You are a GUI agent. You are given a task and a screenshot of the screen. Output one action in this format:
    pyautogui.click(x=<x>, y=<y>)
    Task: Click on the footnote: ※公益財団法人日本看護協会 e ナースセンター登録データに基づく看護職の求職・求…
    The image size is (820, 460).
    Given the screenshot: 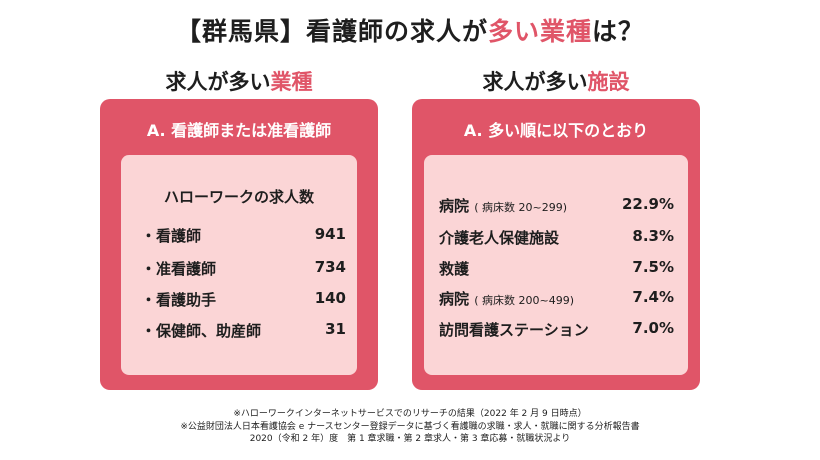 What is the action you would take?
    pyautogui.click(x=410, y=426)
    